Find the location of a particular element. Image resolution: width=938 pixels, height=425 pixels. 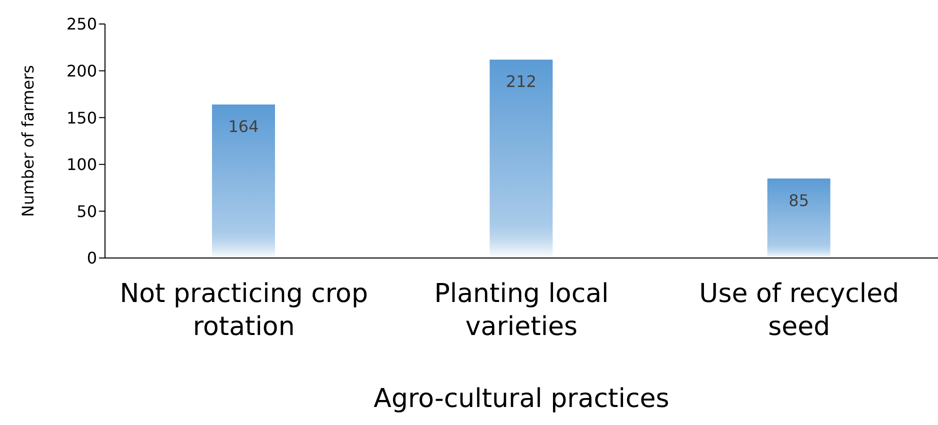

data-label: 212 is located at coordinates (521, 81).